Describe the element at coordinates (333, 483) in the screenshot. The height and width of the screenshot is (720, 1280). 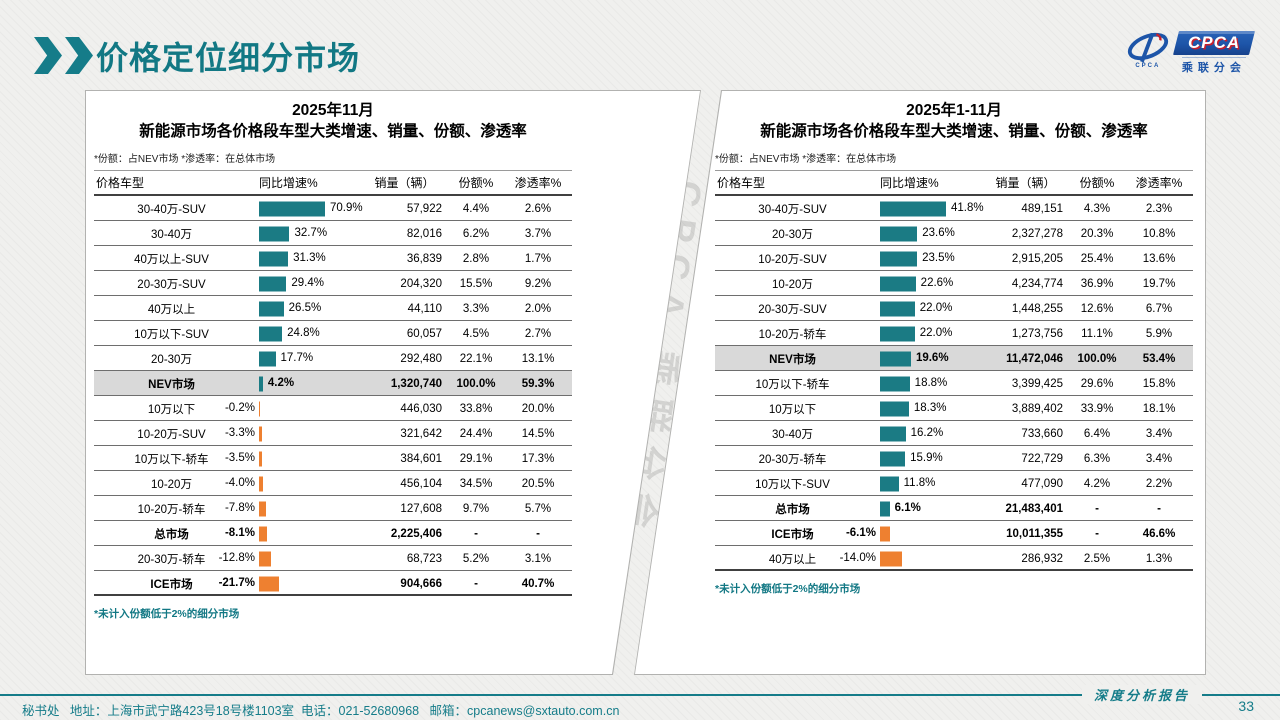
I see `table-row: 10-20万 -4.0% 456,104 34.5% 20.5%` at that location.